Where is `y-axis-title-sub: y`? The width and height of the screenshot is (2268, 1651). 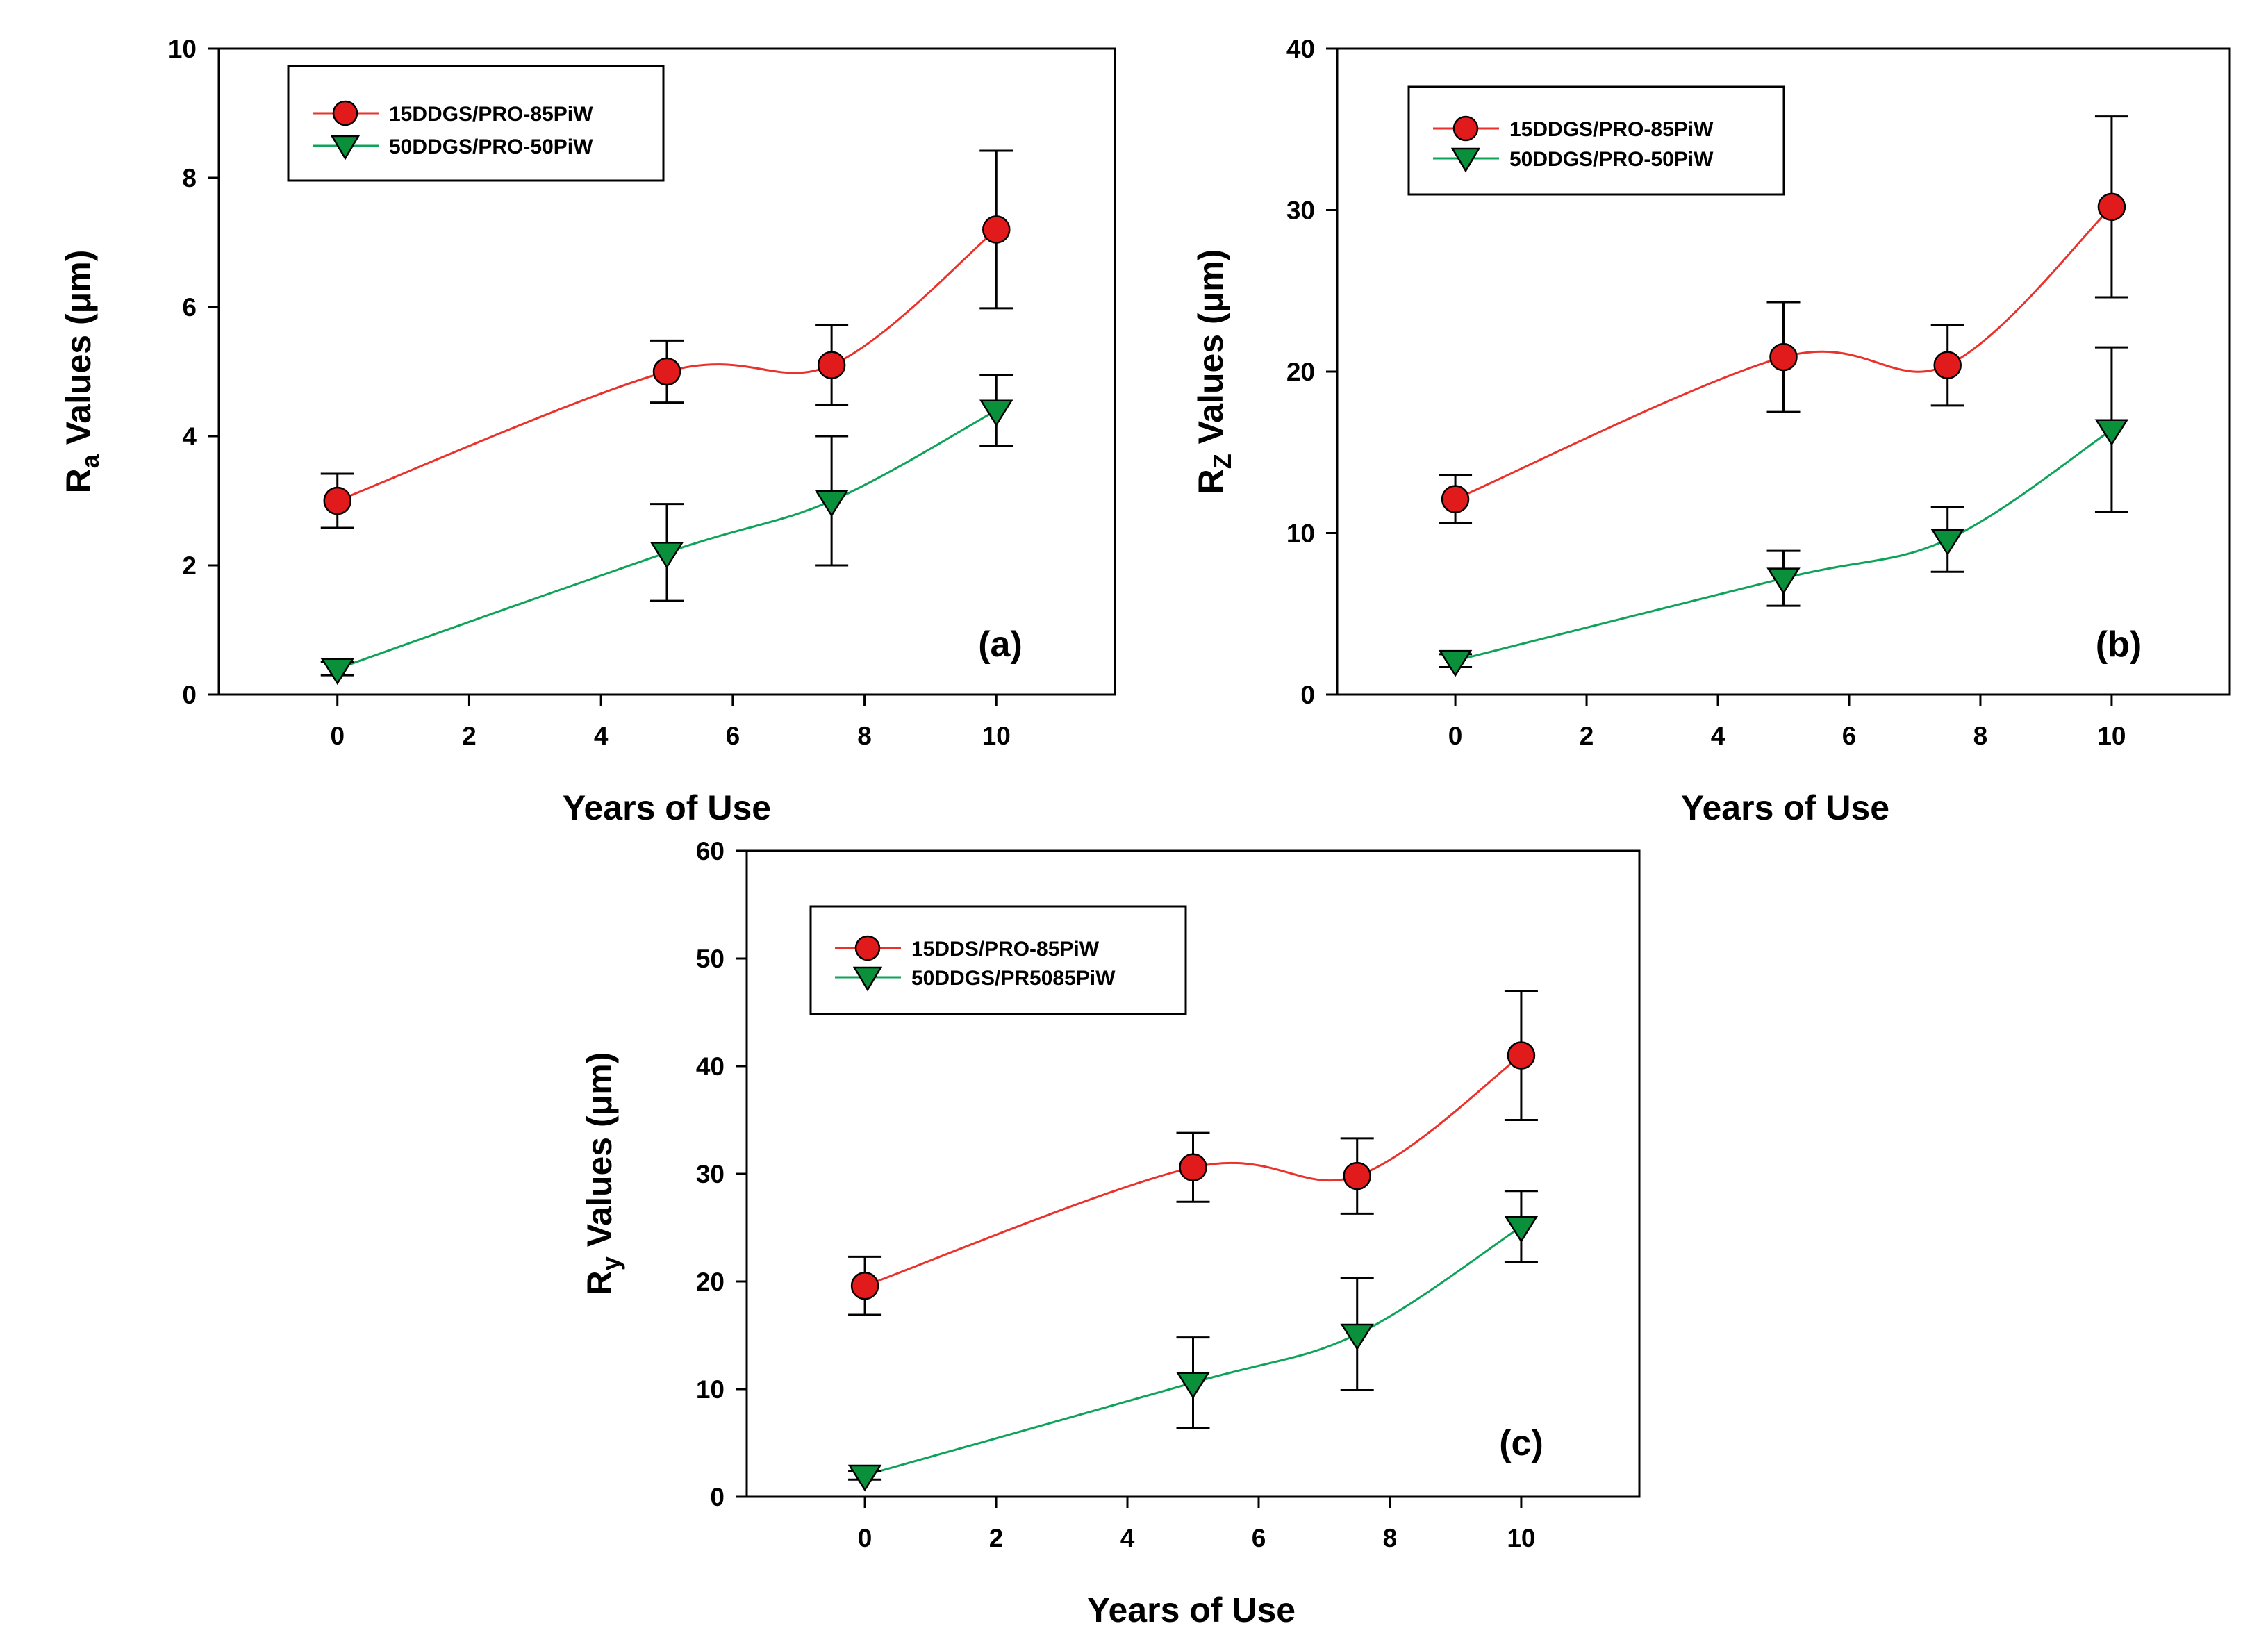 y-axis-title-sub: y is located at coordinates (611, 1263).